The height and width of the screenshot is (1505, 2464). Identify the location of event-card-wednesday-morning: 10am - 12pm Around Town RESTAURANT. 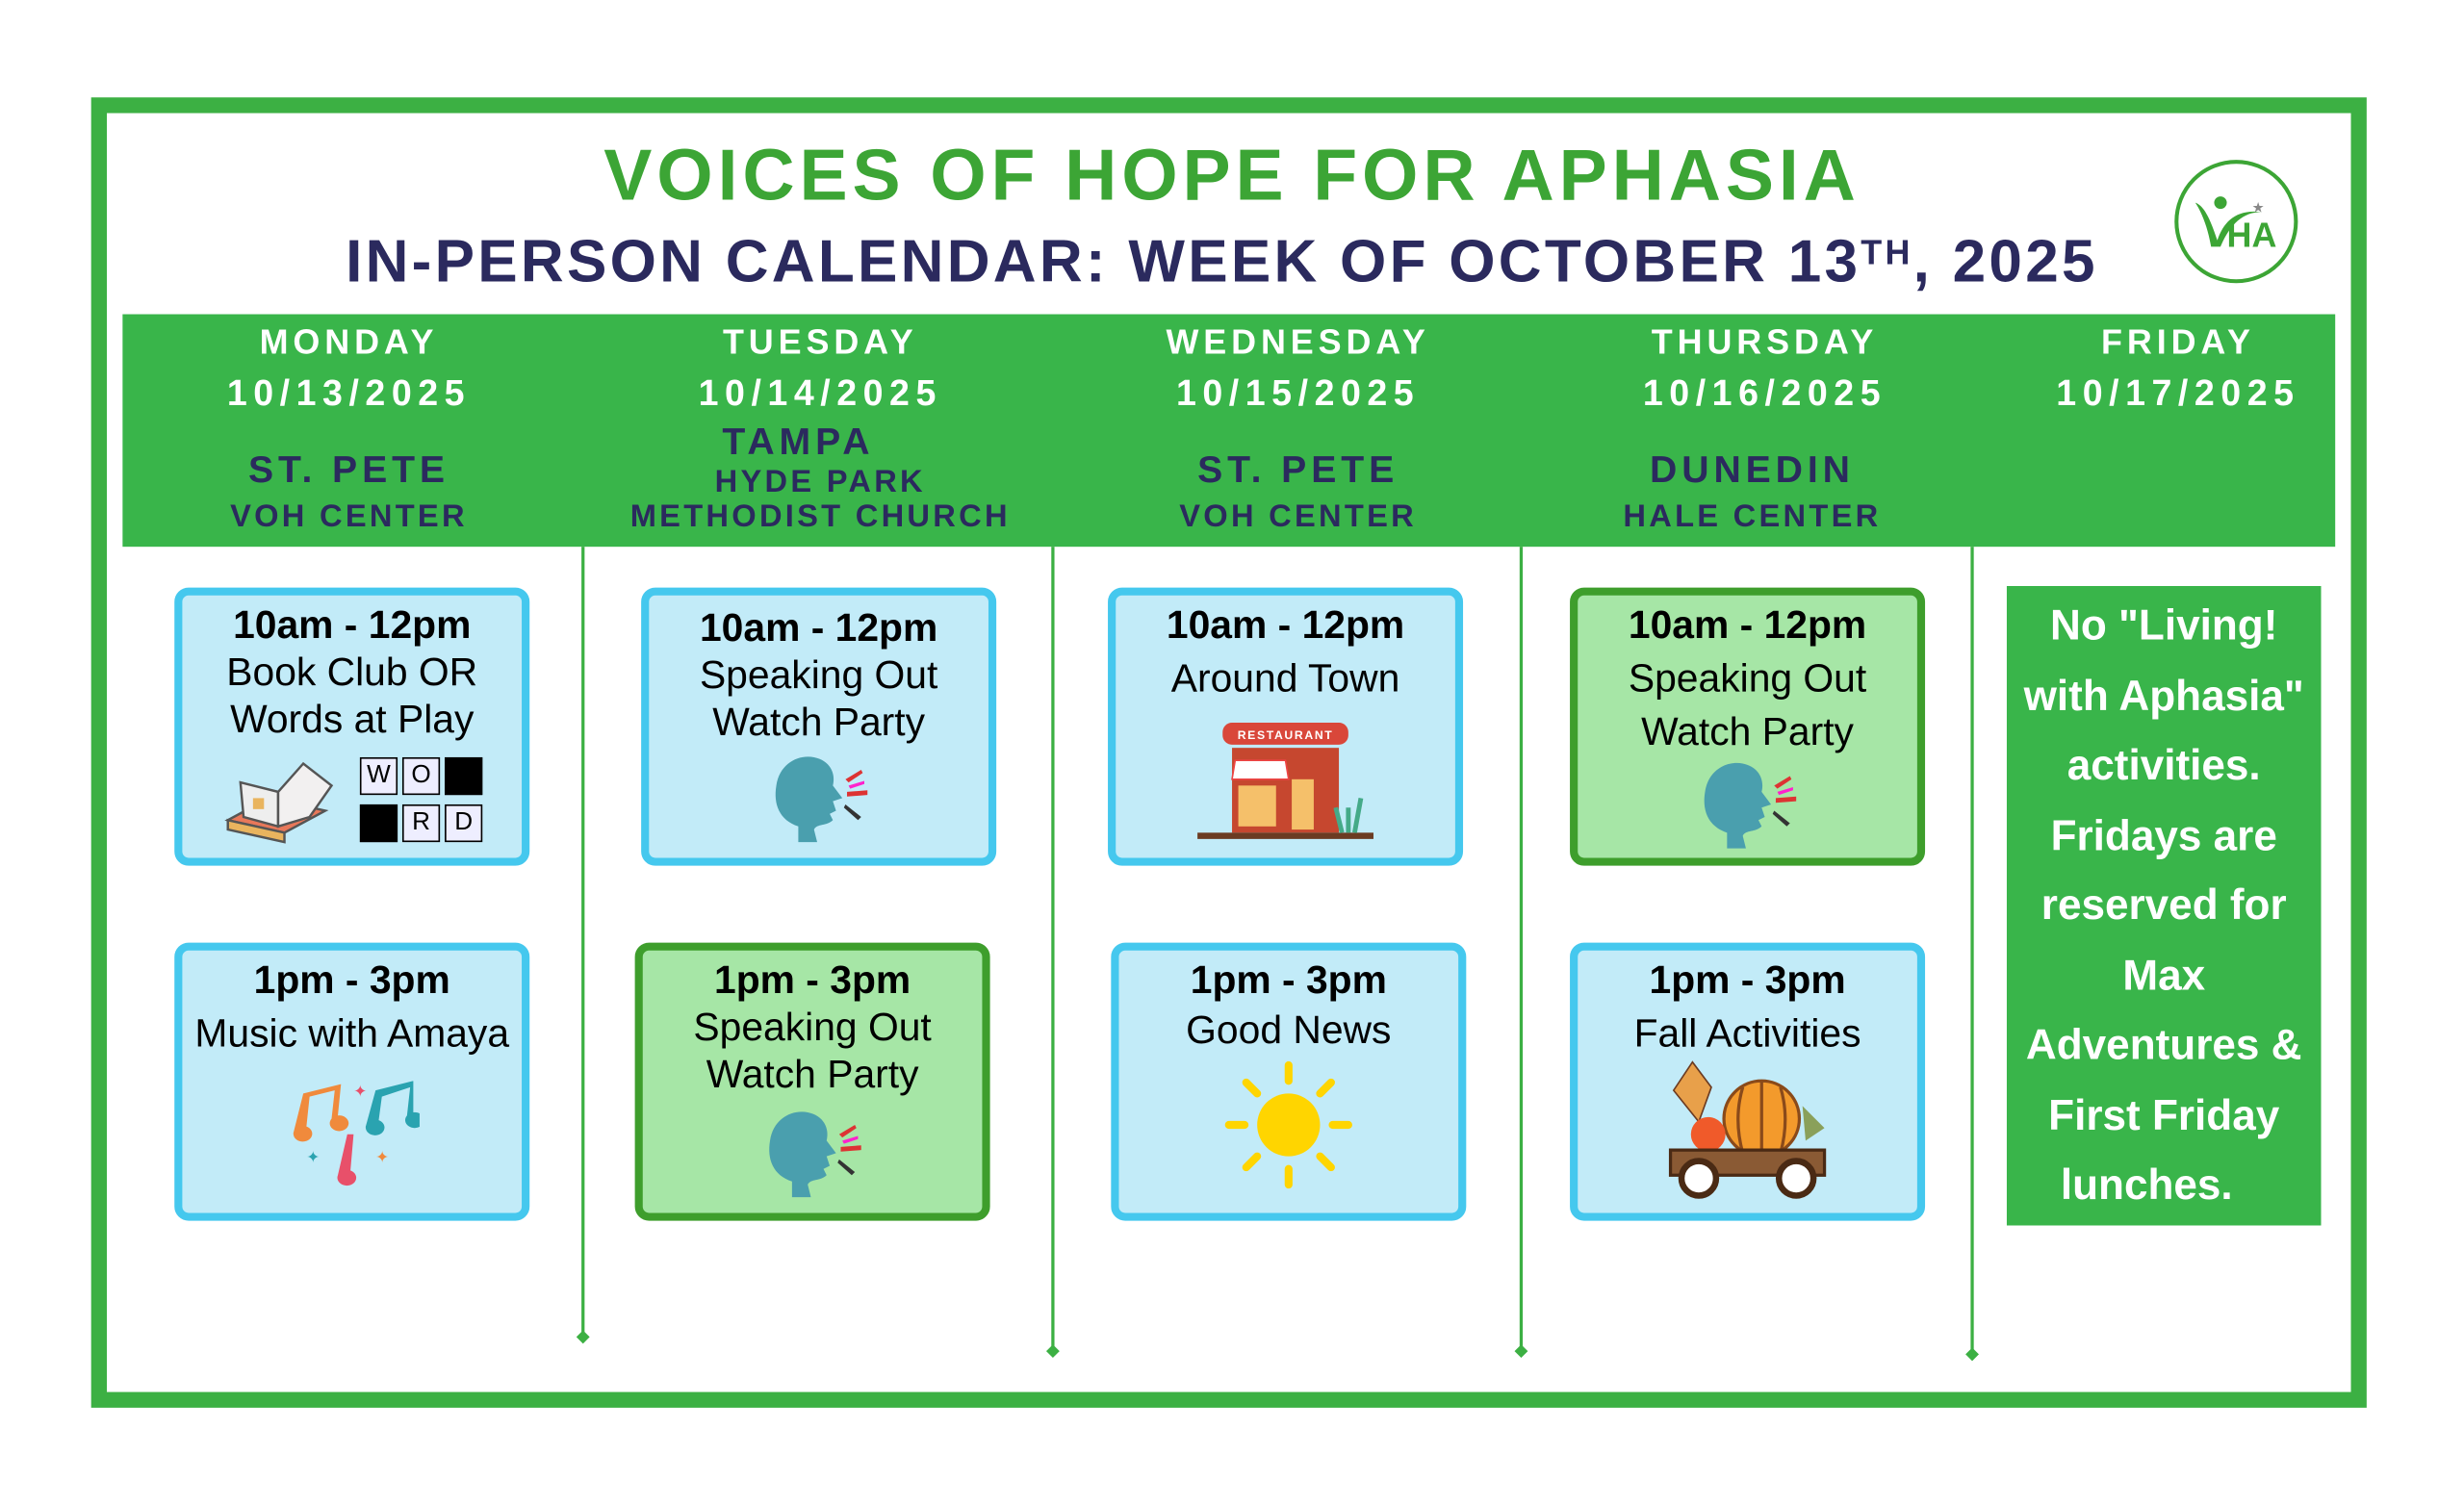
(1286, 727).